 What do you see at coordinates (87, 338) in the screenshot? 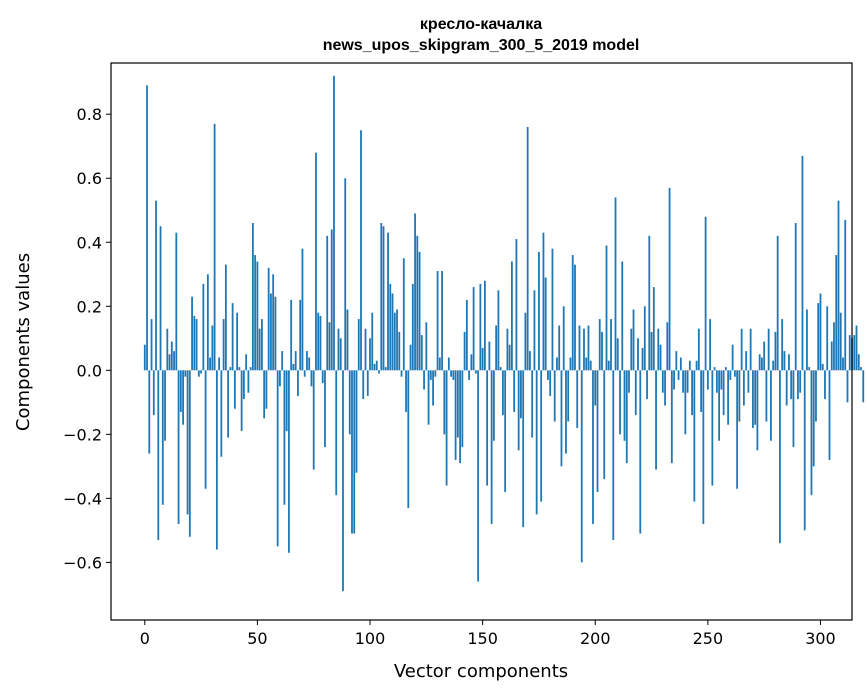
I see `y-axis: −0.6 −0.4 −0.2 0.0 0.2 0.4 0.6 0.8` at bounding box center [87, 338].